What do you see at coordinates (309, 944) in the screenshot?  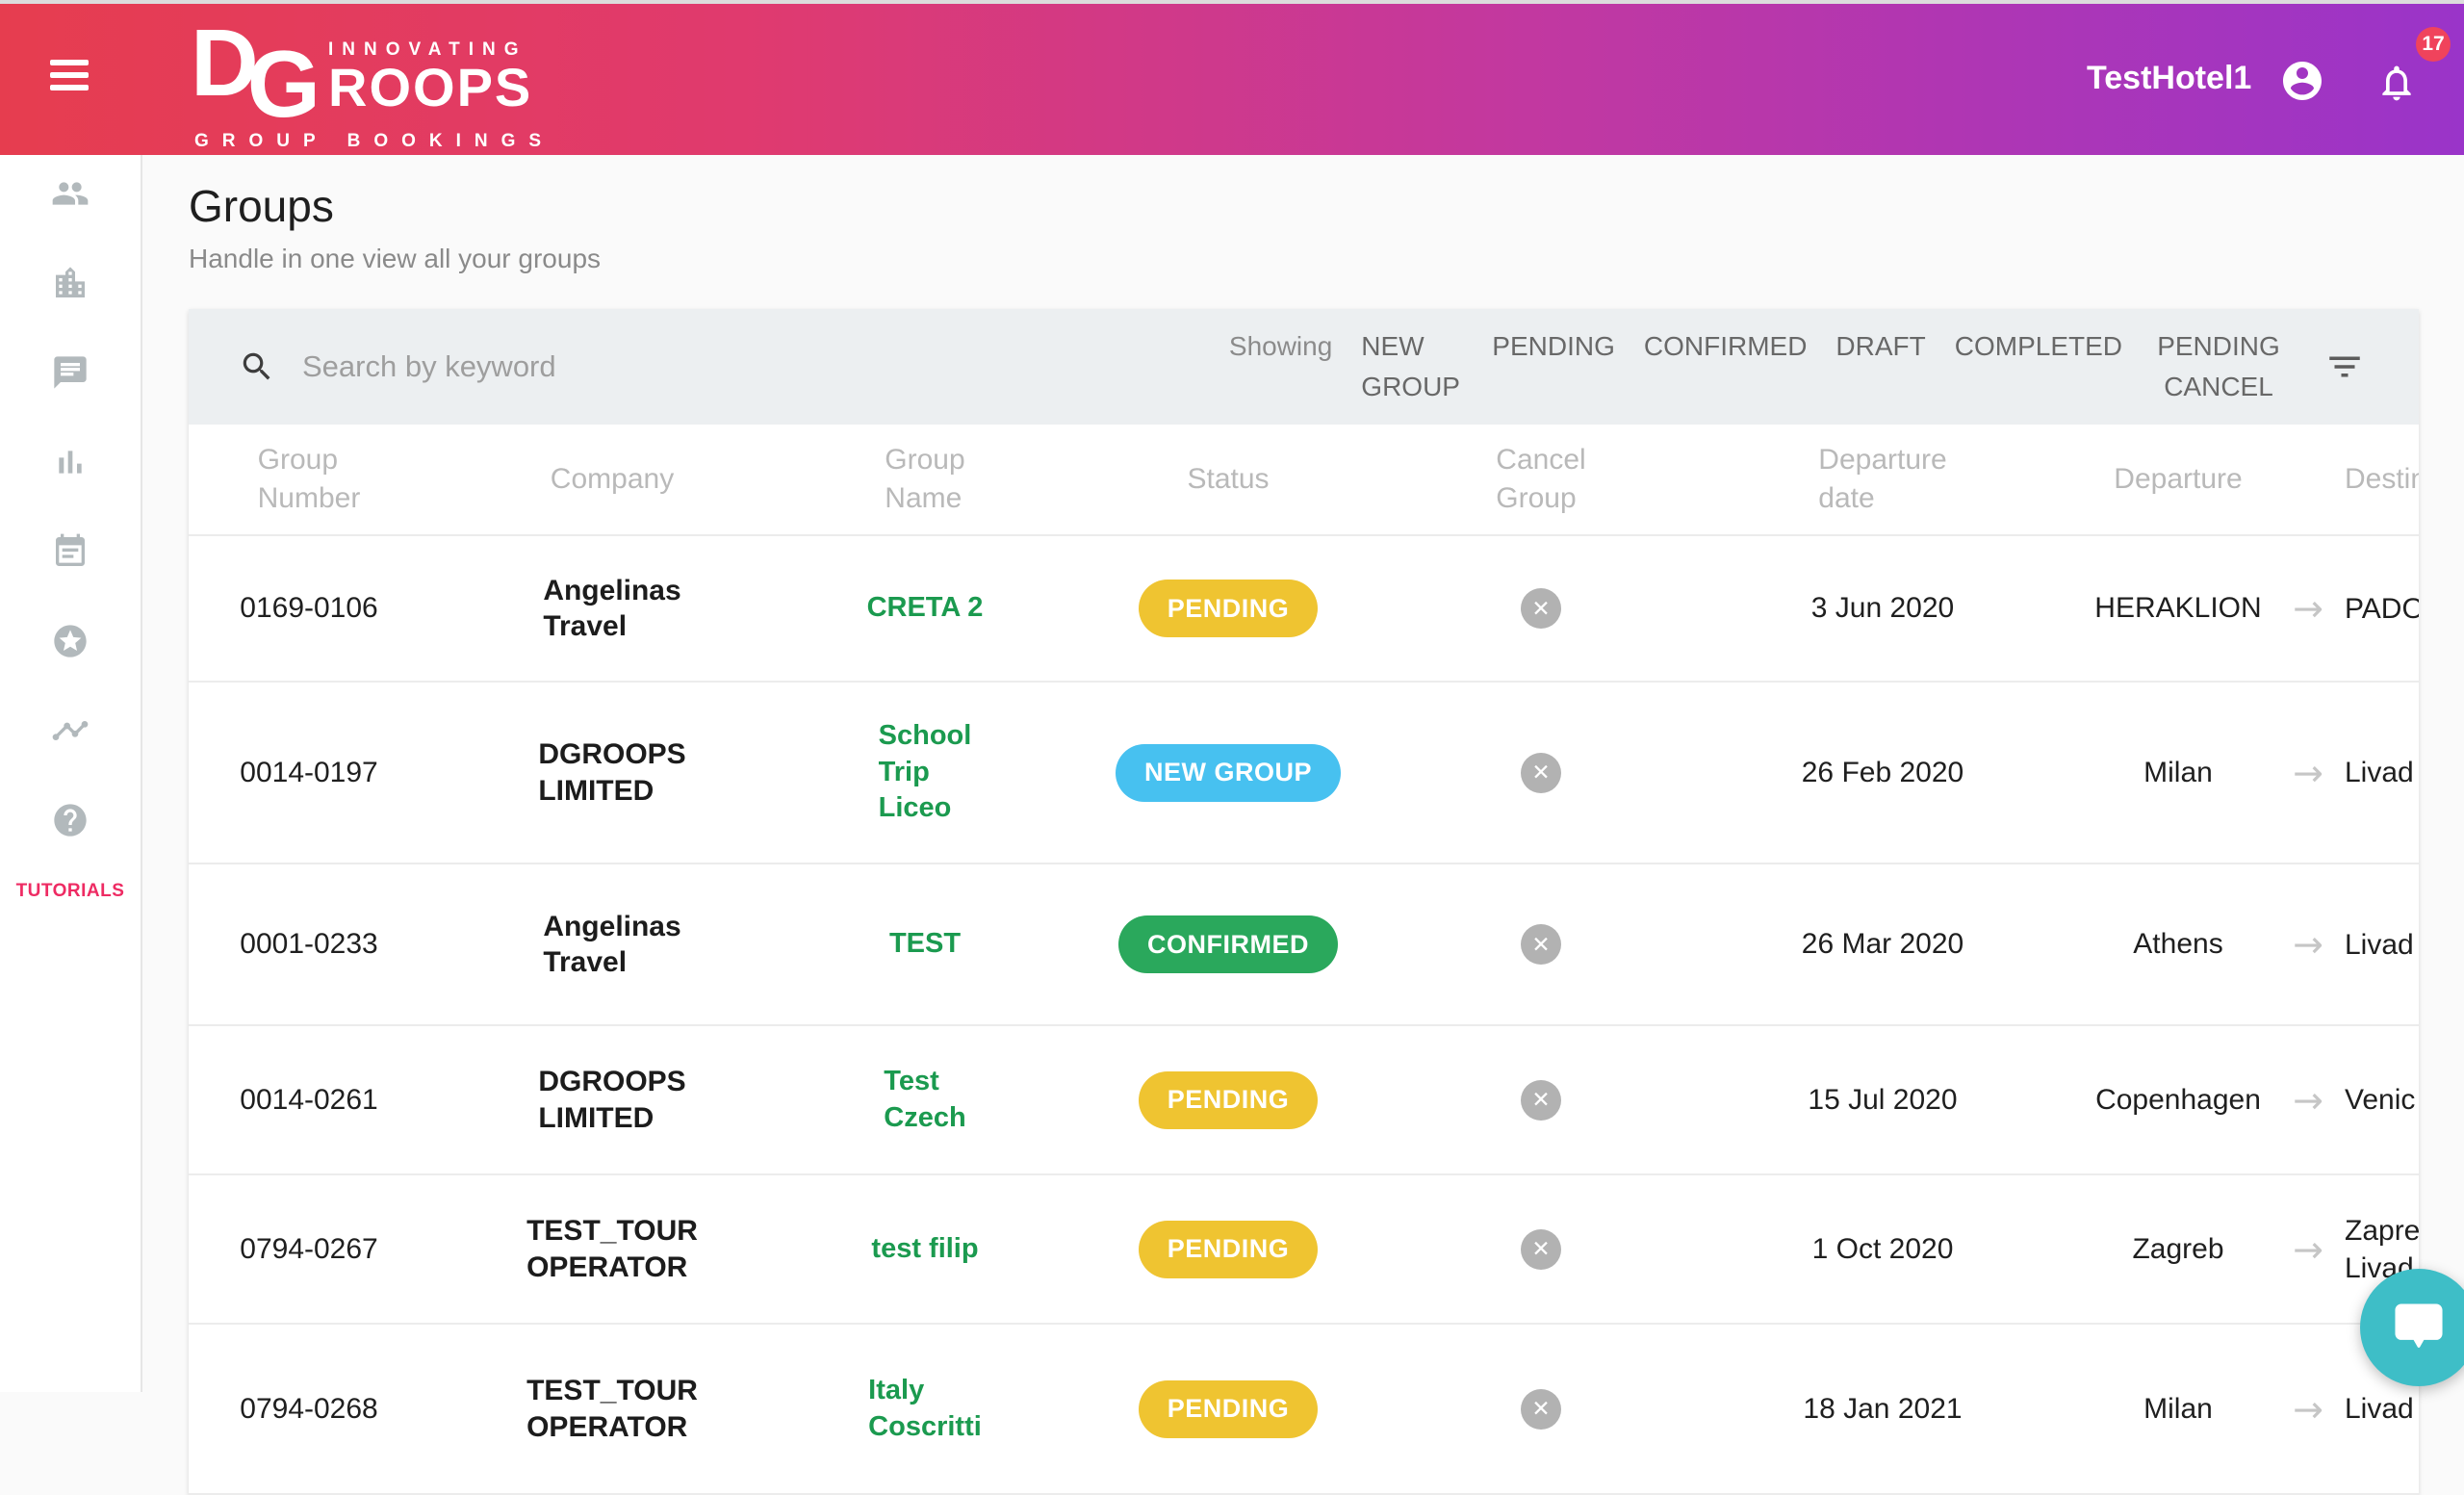 I see `group-number: 0001-0233` at bounding box center [309, 944].